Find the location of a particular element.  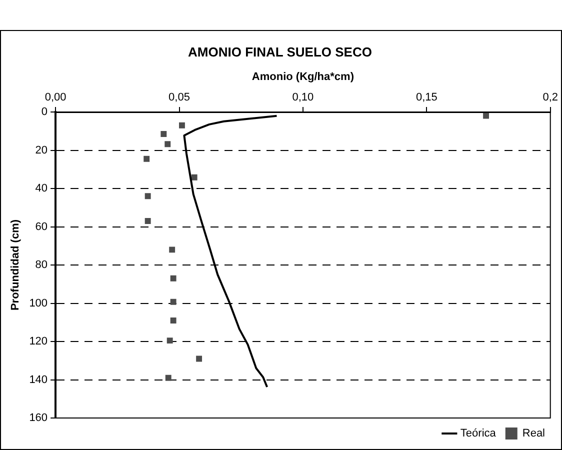

chart-title: AMONIO FINAL SUELO SECO is located at coordinates (280, 52).